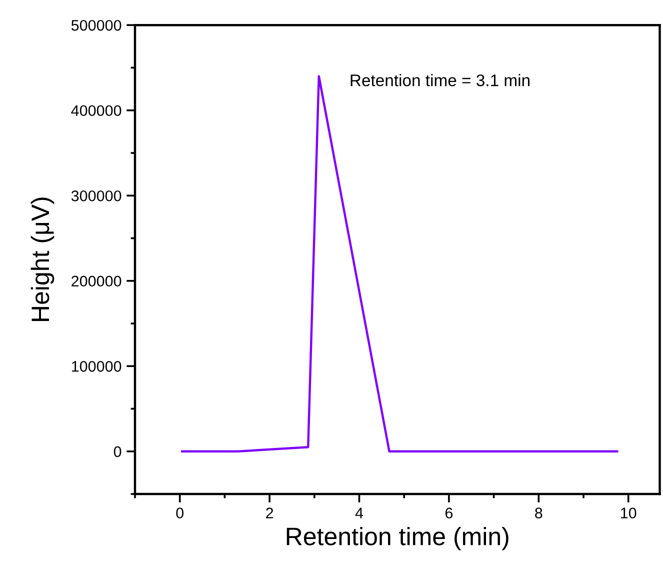 The width and height of the screenshot is (663, 570). I want to click on annotation: Retention time = 3.1 min, so click(440, 80).